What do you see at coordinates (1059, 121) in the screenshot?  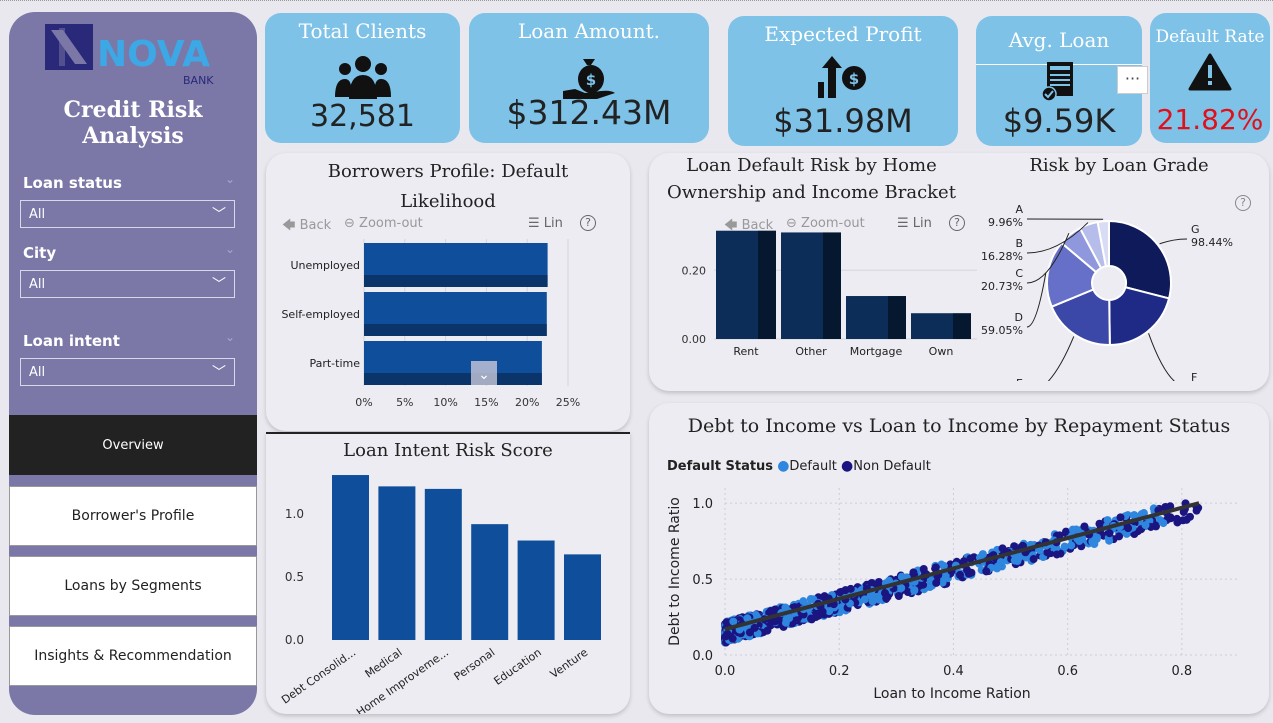 I see `kpi-value: $9.59K` at bounding box center [1059, 121].